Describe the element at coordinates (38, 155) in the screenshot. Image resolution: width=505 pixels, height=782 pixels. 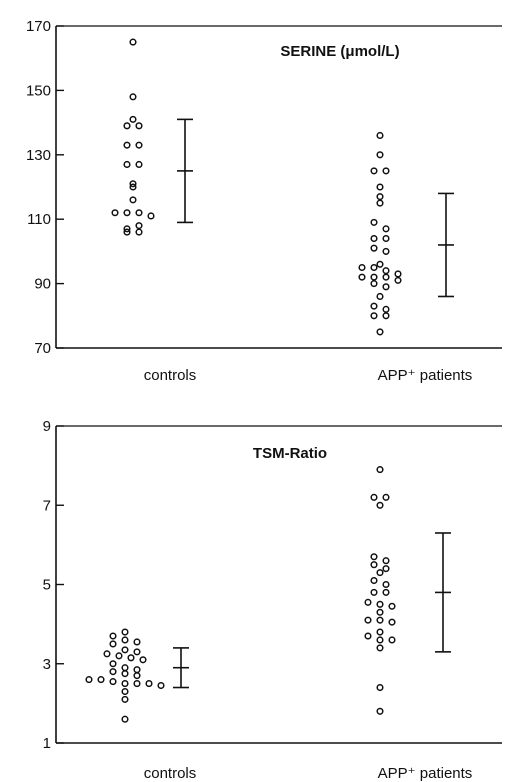
I see `panel1-y-tick-label: 130` at that location.